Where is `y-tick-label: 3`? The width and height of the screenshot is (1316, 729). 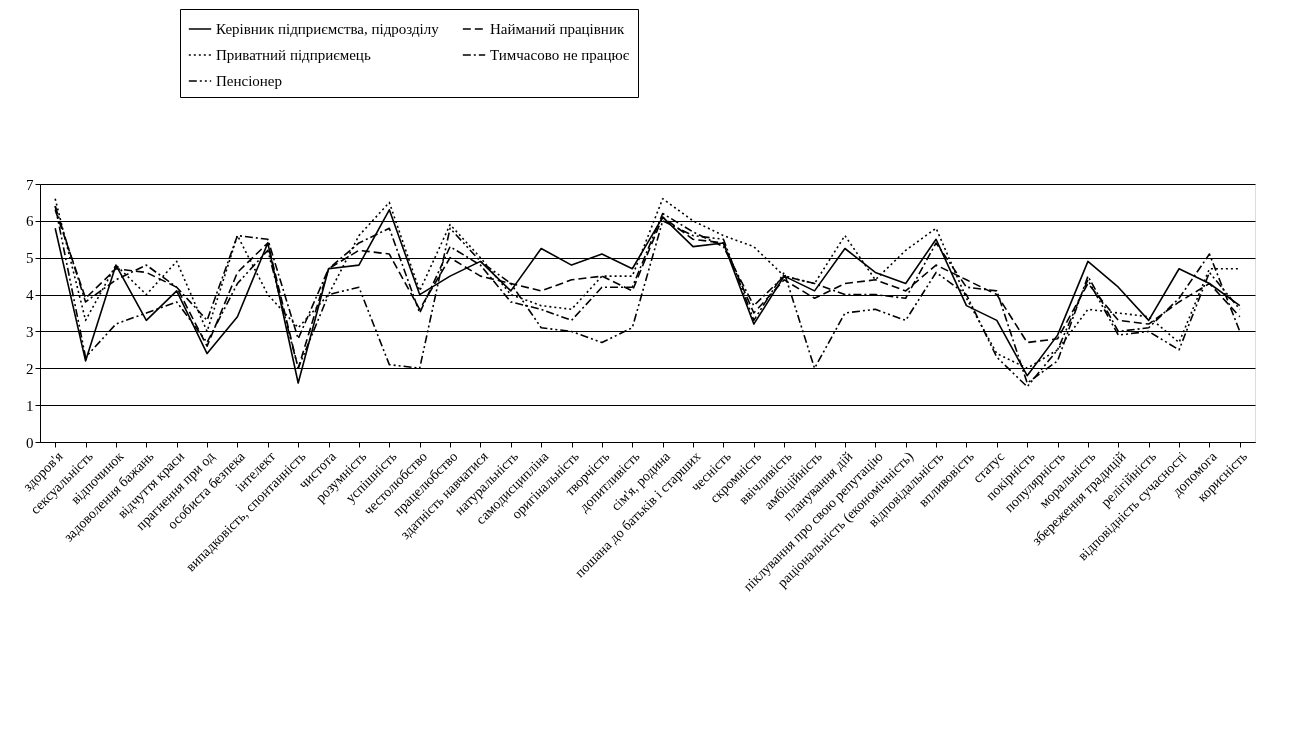
y-tick-label: 3 is located at coordinates (30, 331).